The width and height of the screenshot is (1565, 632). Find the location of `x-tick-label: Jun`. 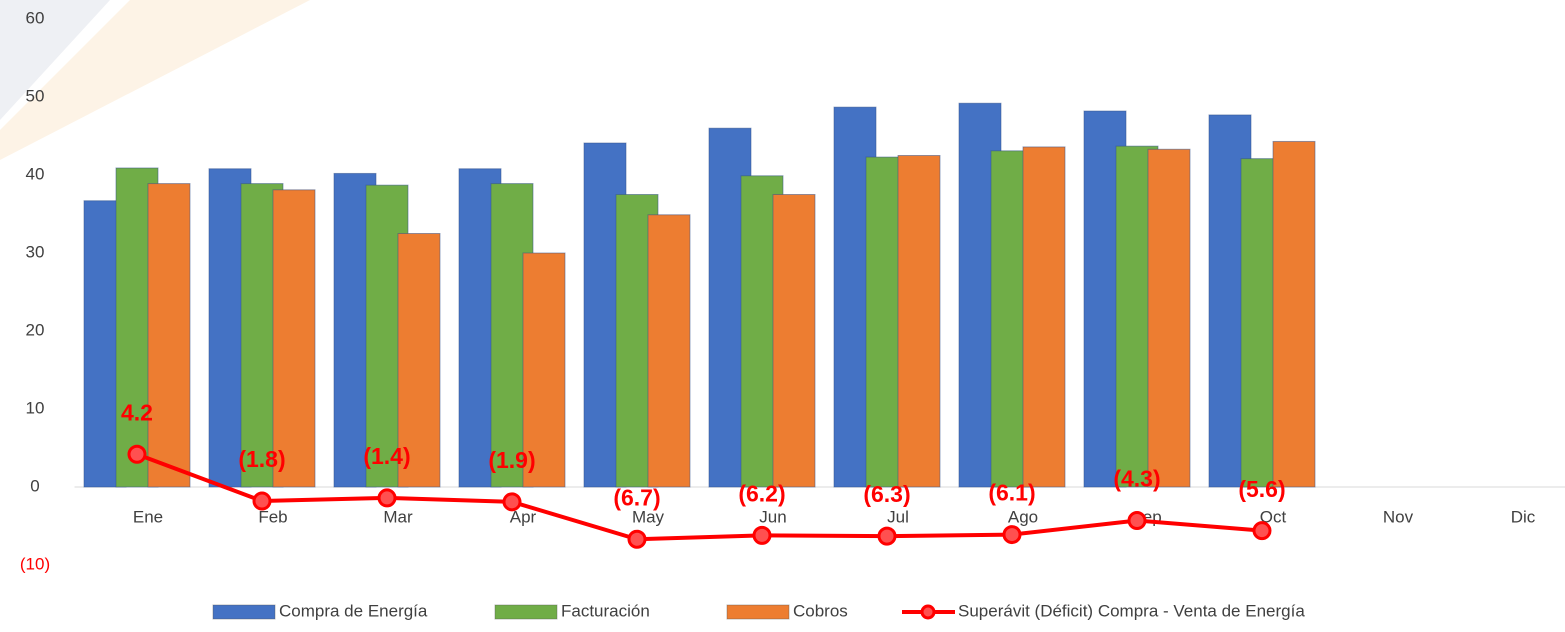

x-tick-label: Jun is located at coordinates (772, 516).